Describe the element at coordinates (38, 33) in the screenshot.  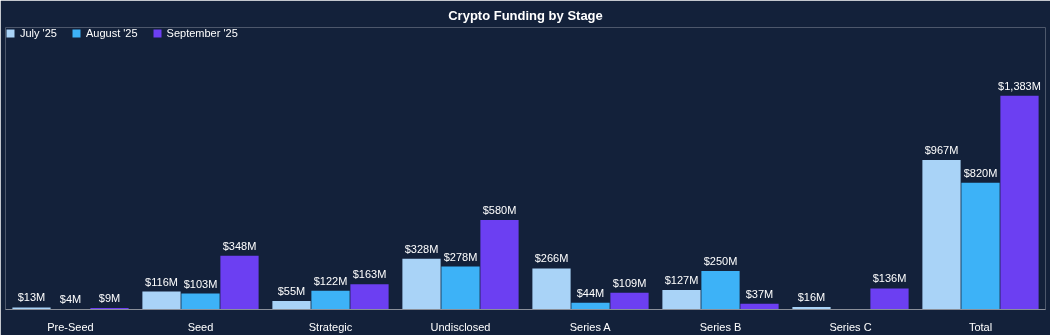
I see `legend-label: July '25` at that location.